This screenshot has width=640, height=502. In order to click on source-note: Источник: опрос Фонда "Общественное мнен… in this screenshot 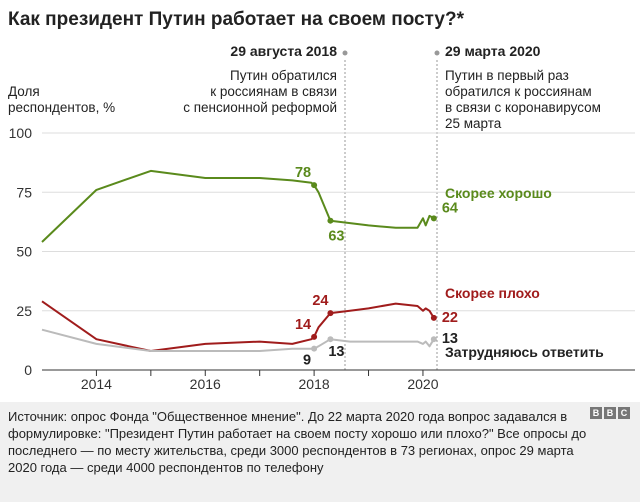, I will do `click(297, 442)`.